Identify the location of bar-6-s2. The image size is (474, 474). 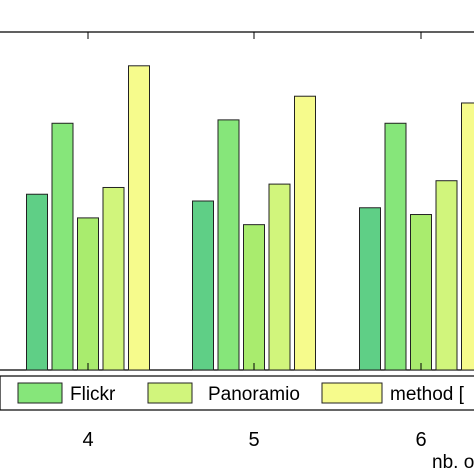
(395, 246).